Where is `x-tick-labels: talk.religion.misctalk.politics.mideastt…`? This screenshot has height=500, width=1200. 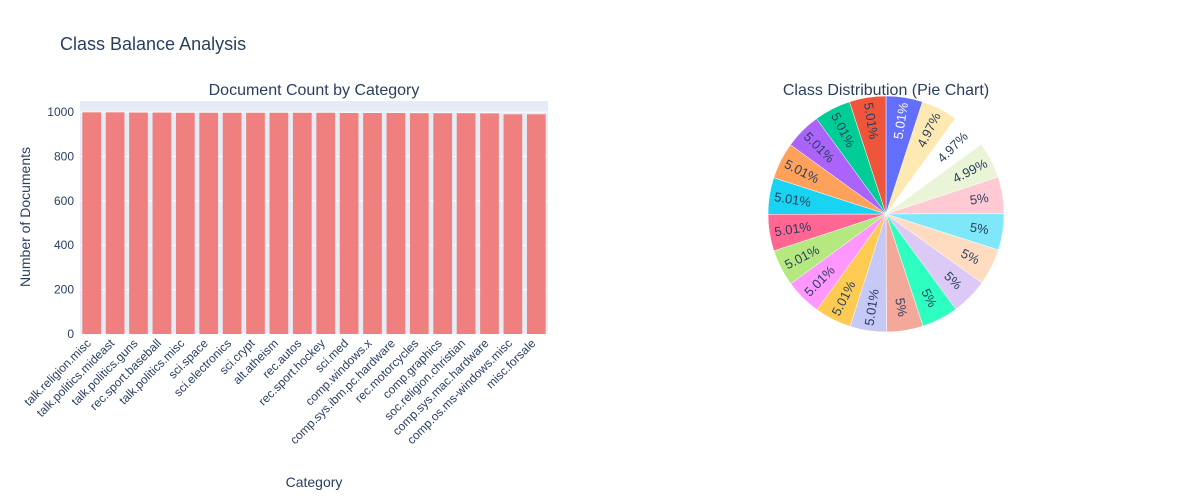
x-tick-labels: talk.religion.misctalk.politics.mideastt… is located at coordinates (279, 391).